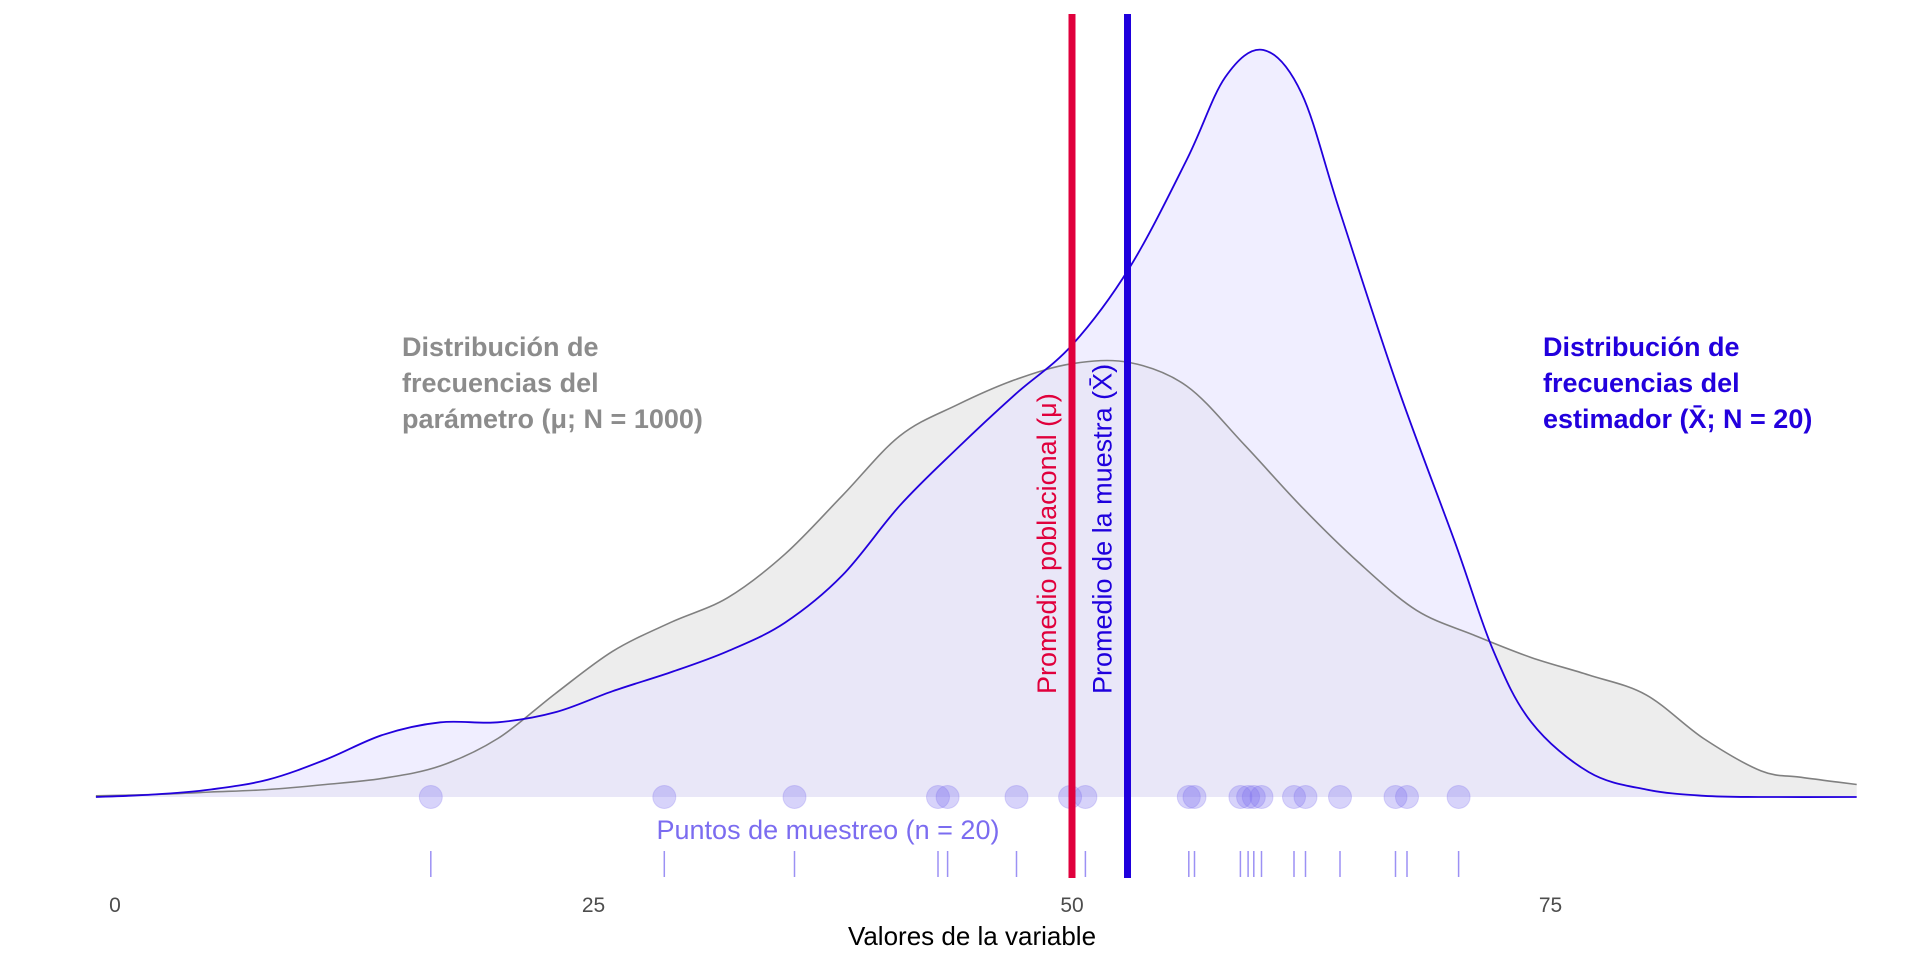 The height and width of the screenshot is (960, 1920). What do you see at coordinates (945, 864) in the screenshot?
I see `rug-marks` at bounding box center [945, 864].